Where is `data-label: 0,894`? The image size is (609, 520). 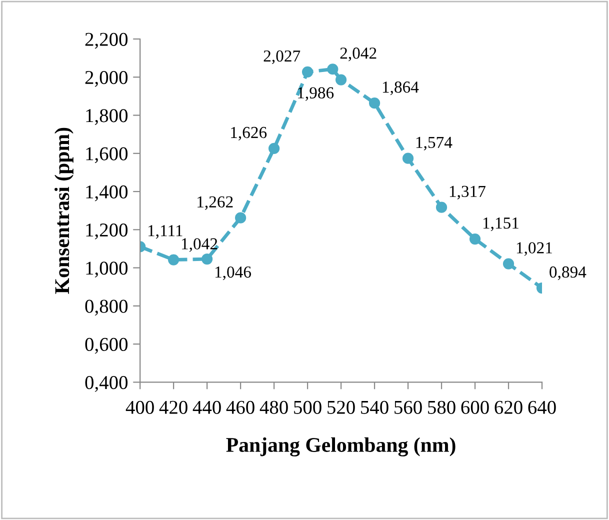 data-label: 0,894 is located at coordinates (568, 273).